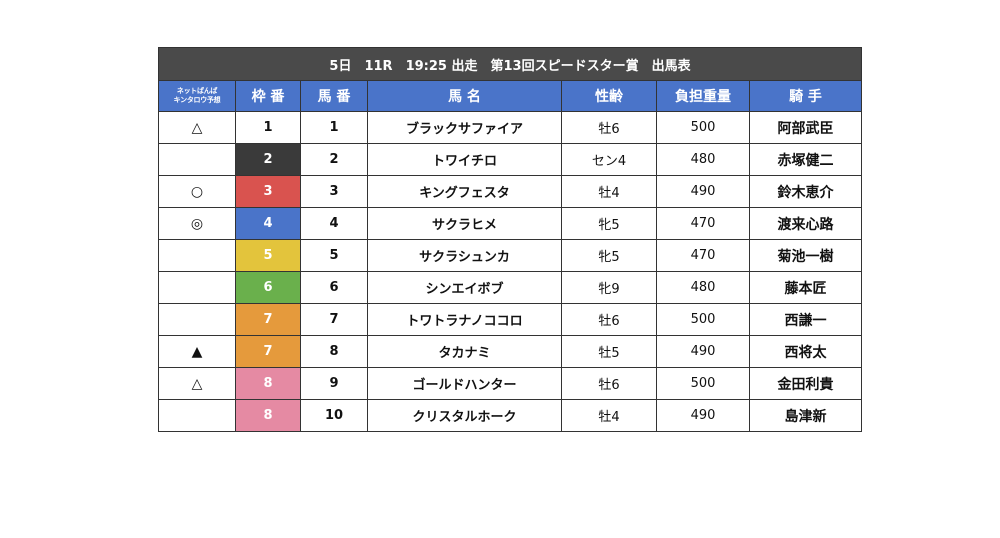 This screenshot has width=1000, height=538. What do you see at coordinates (805, 159) in the screenshot?
I see `jockey-cell: 赤塚健二` at bounding box center [805, 159].